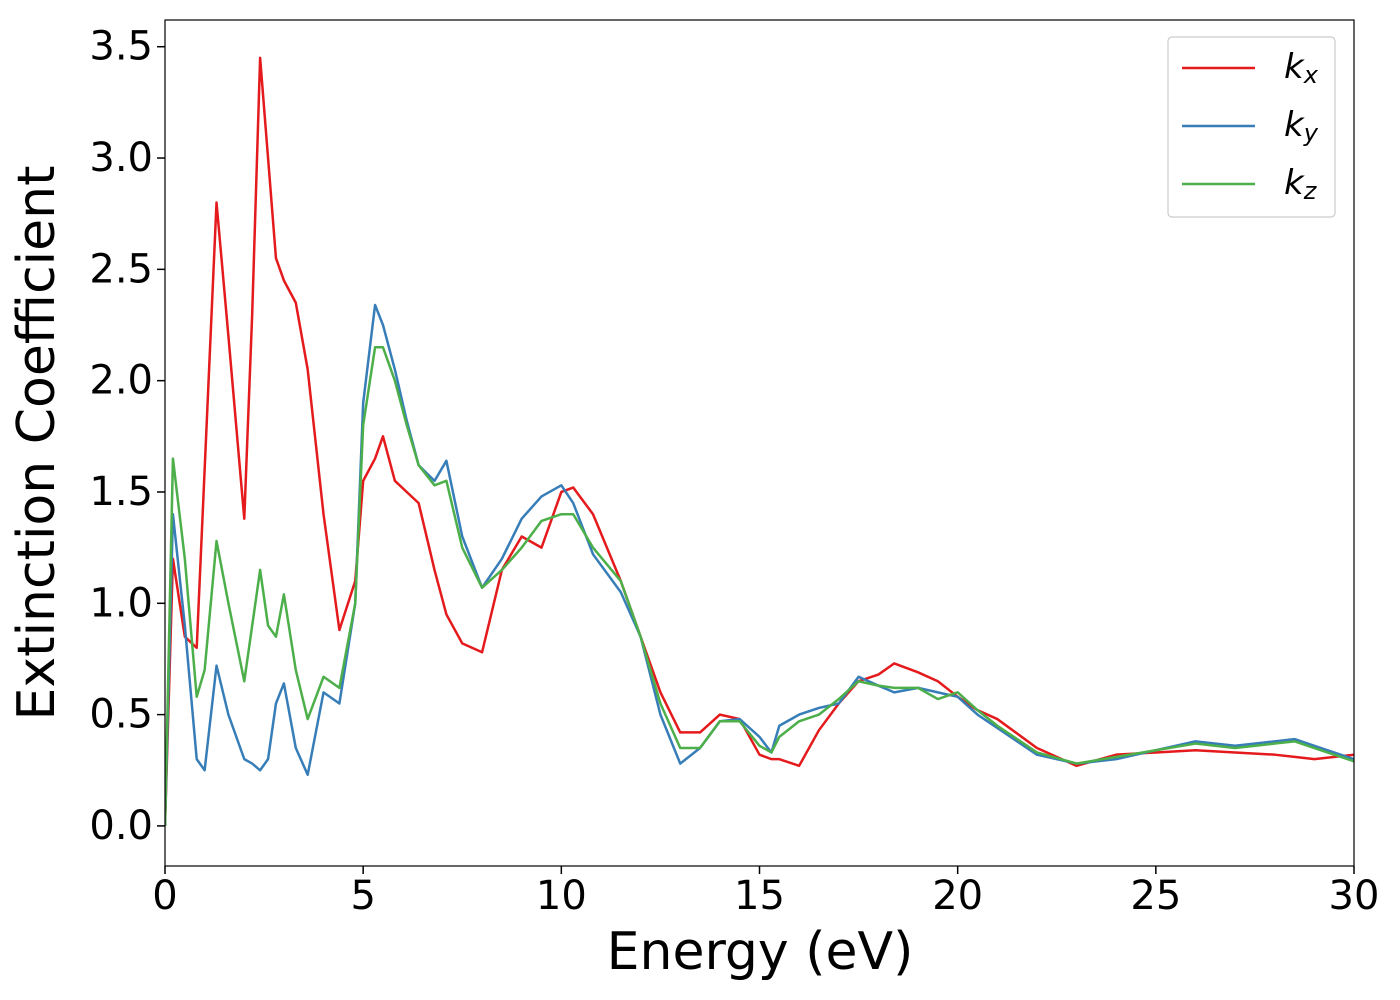 The height and width of the screenshot is (1000, 1400). I want to click on y-tick-label: 3.5, so click(121, 47).